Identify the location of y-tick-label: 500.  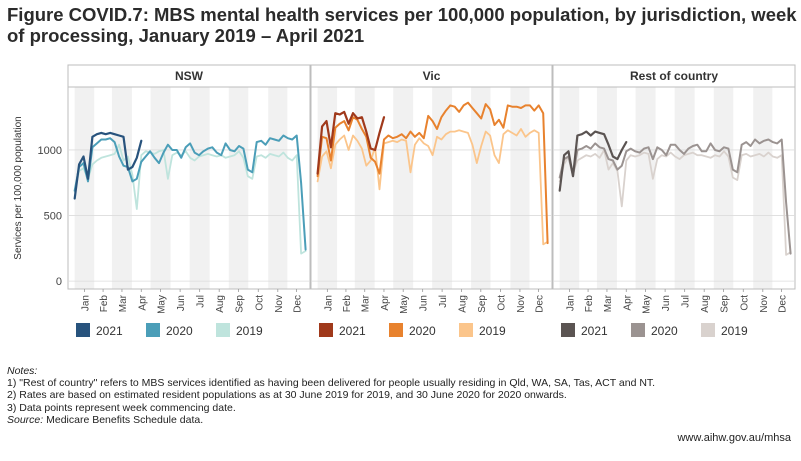
(53, 217).